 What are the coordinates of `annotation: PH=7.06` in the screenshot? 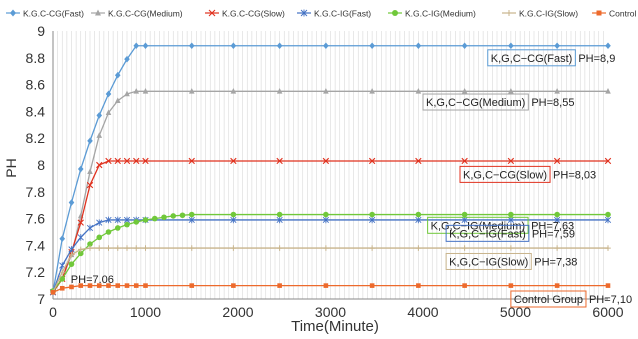 It's located at (92, 280).